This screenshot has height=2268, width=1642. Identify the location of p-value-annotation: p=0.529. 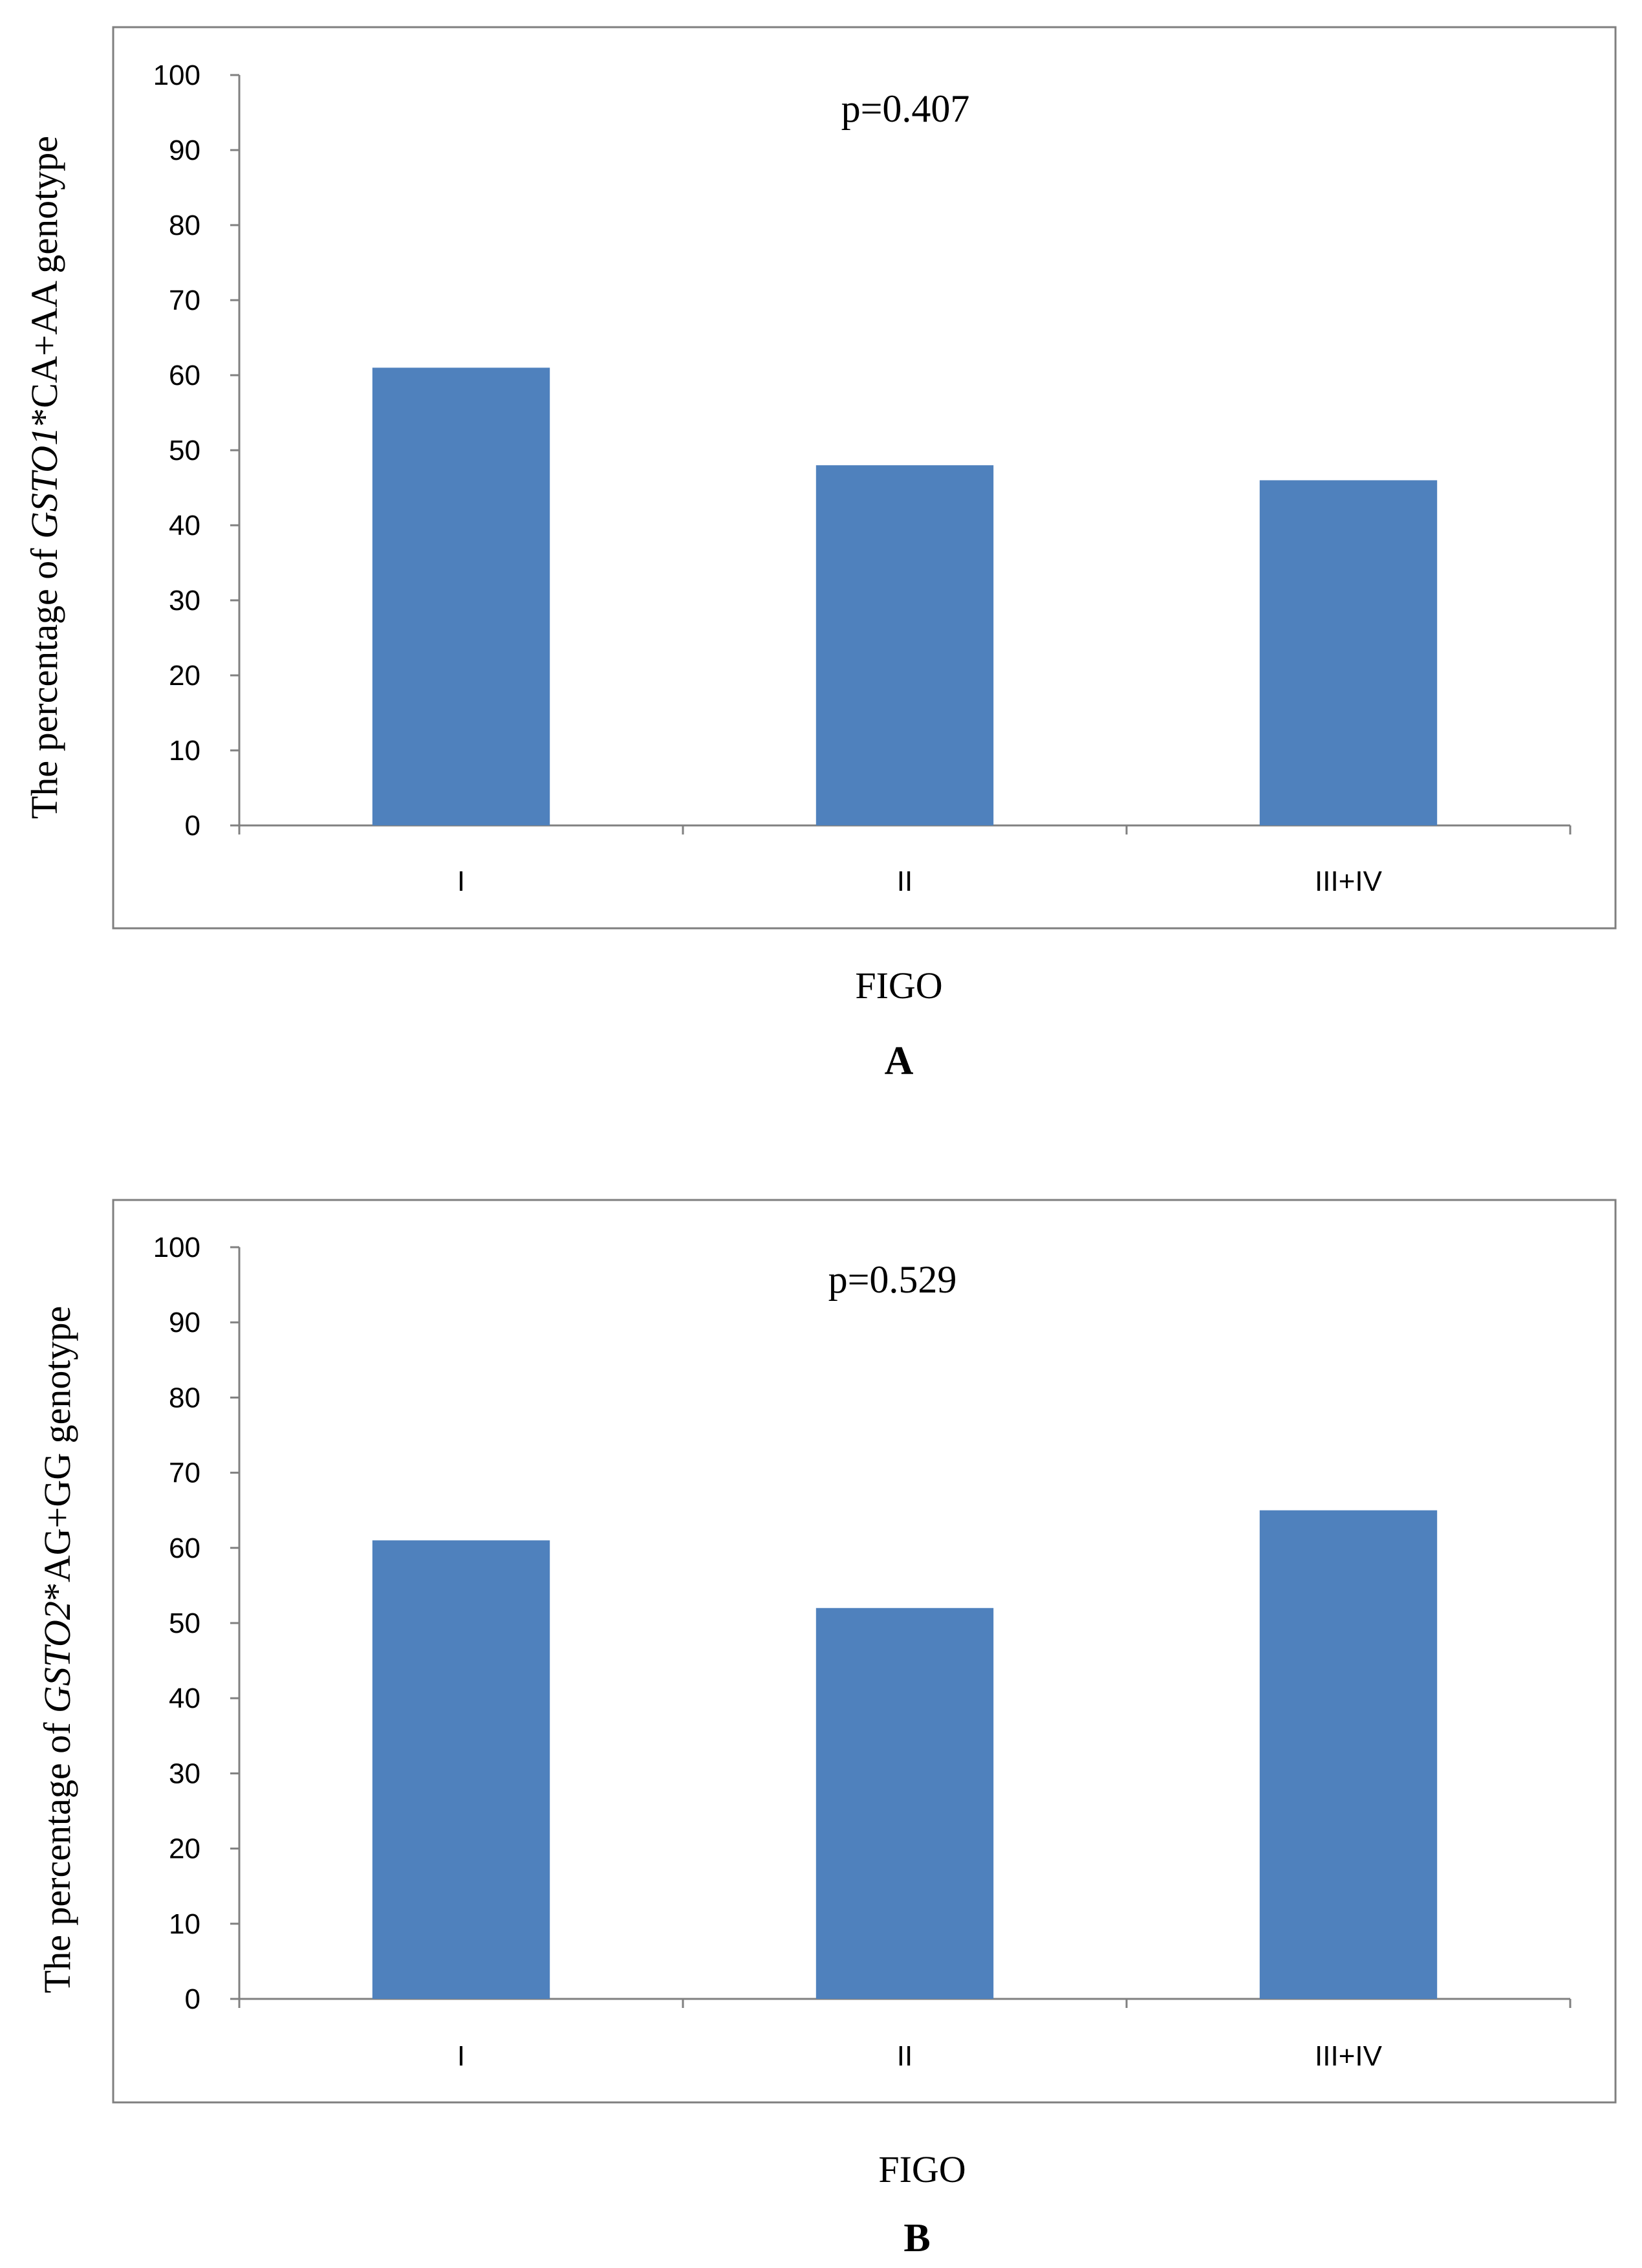
(892, 1280).